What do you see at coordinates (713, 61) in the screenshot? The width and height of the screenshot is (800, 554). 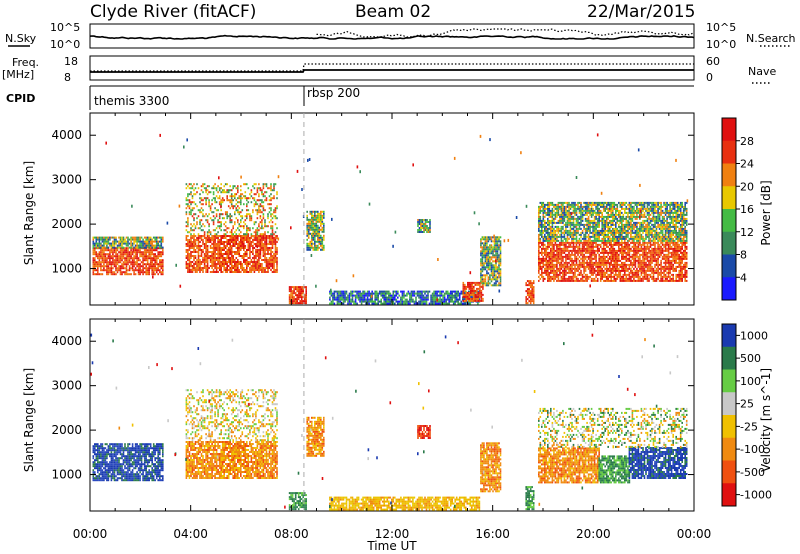 I see `nave-tick-top: 60` at bounding box center [713, 61].